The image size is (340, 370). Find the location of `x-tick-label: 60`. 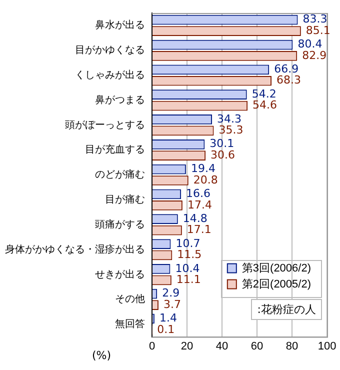

x-tick-label: 60 is located at coordinates (257, 346).